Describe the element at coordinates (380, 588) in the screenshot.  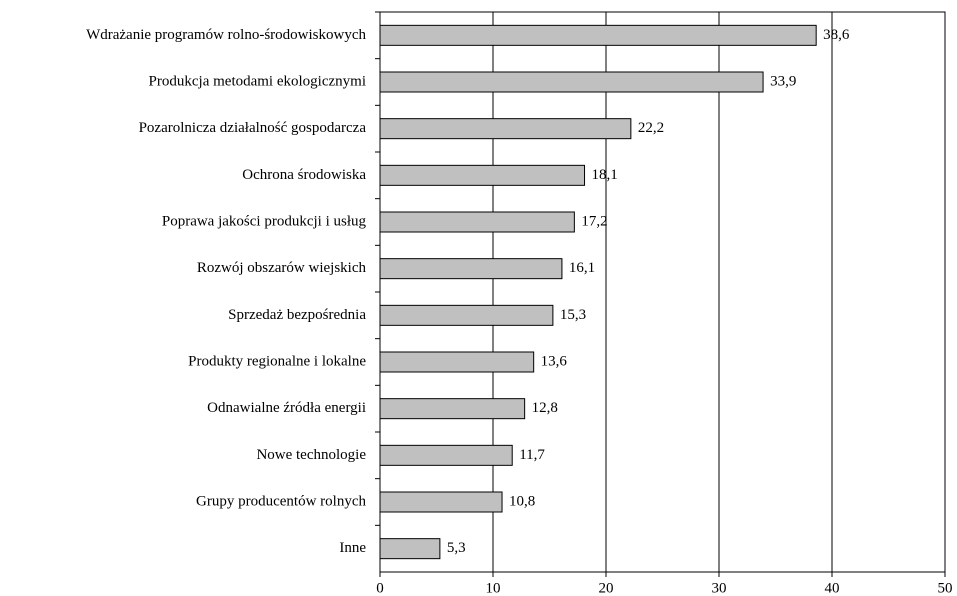
I see `x-tick-label: 0` at that location.